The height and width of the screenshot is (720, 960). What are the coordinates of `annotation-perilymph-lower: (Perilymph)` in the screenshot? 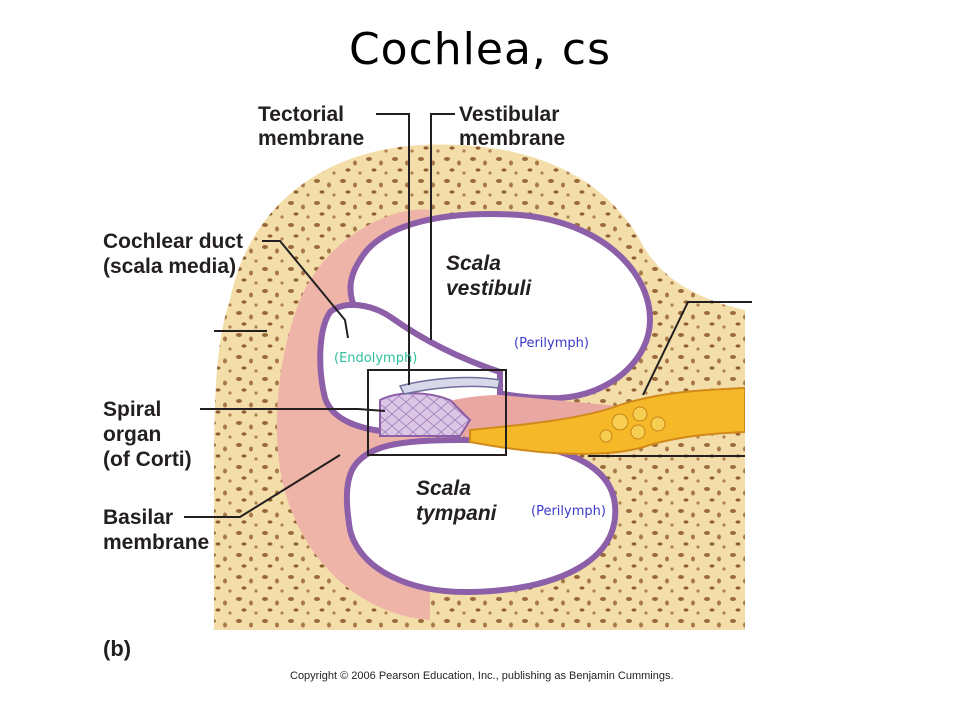 It's located at (568, 511).